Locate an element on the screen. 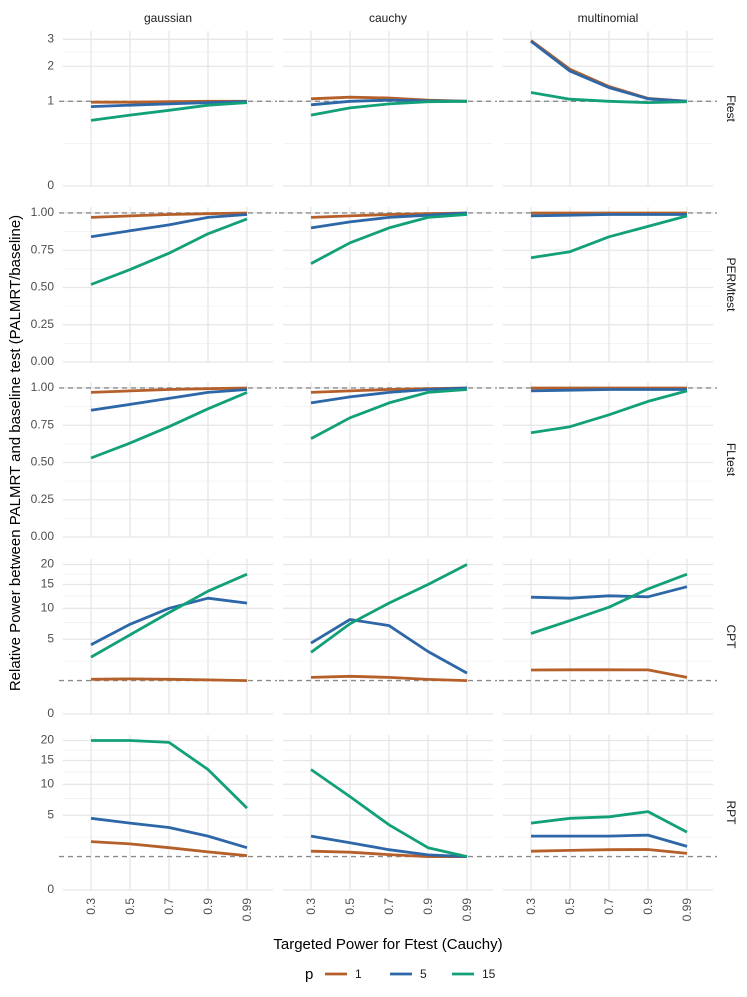 This screenshot has height=997, width=747. legend-label-p15: 15 is located at coordinates (489, 974).